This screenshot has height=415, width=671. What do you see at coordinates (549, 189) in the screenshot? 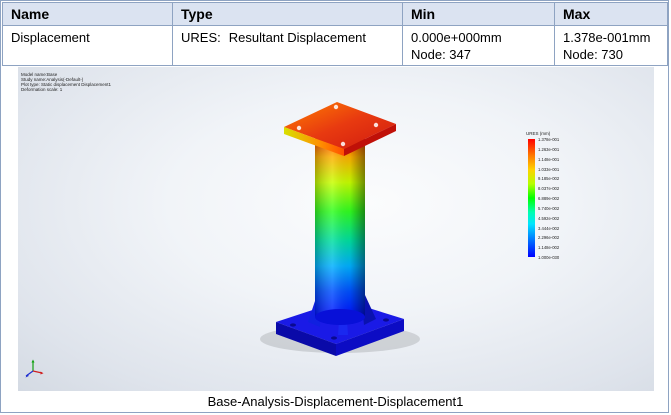
I see `legend-label: 8.037e-002` at bounding box center [549, 189].